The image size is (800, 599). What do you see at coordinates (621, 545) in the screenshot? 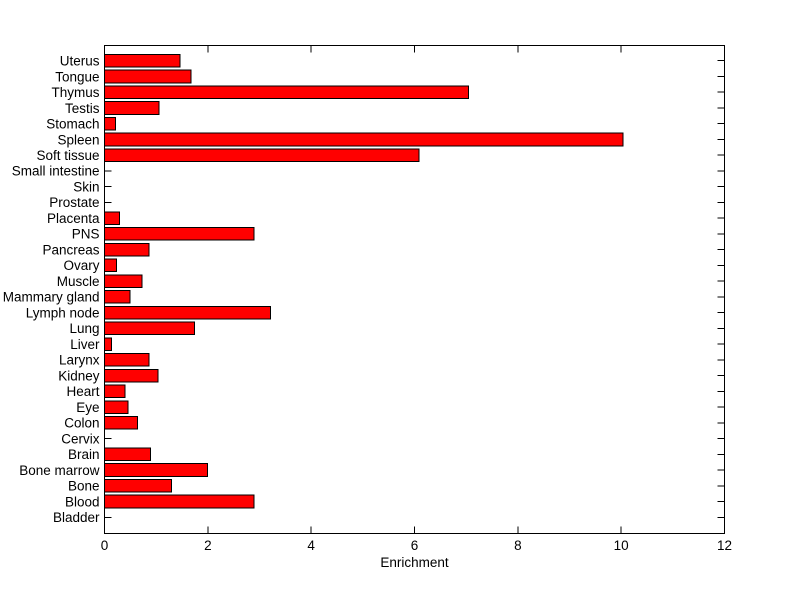
I see `svg-text: 10` at bounding box center [621, 545].